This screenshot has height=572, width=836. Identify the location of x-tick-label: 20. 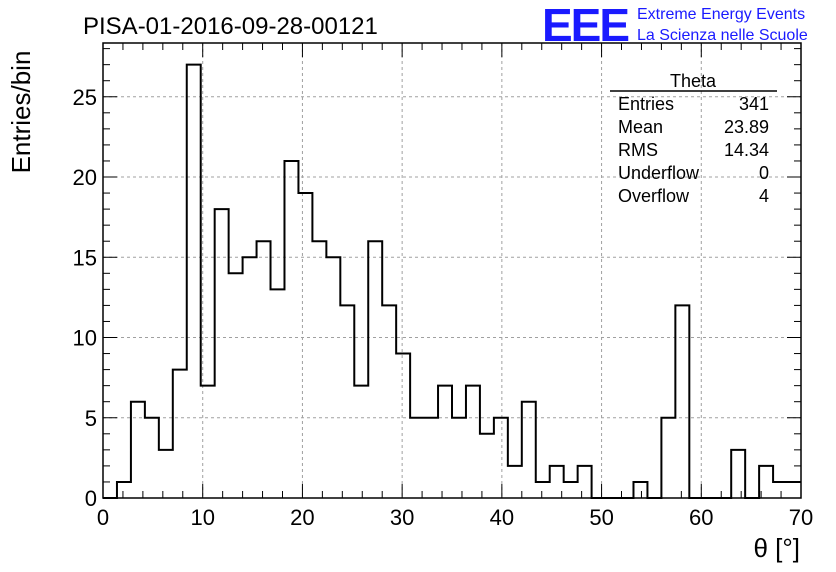
(302, 517).